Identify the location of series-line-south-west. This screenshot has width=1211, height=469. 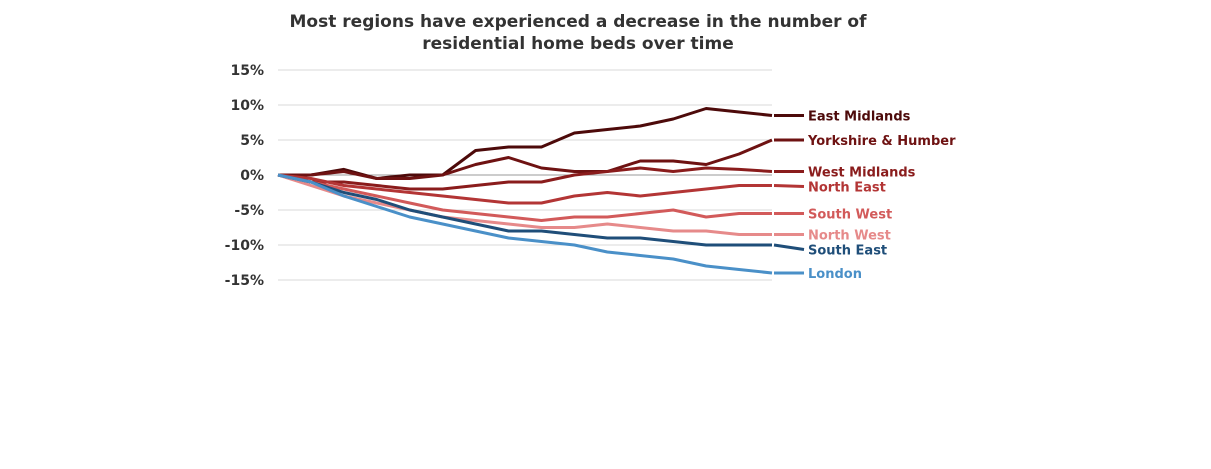
(524, 197).